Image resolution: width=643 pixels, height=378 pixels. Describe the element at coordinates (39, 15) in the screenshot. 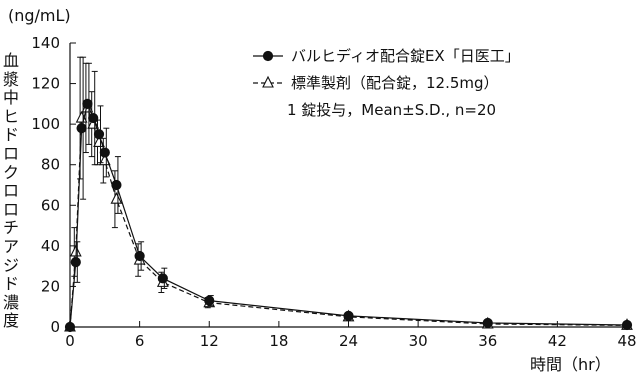

I see `y-axis-unit: (ng/mL)` at that location.